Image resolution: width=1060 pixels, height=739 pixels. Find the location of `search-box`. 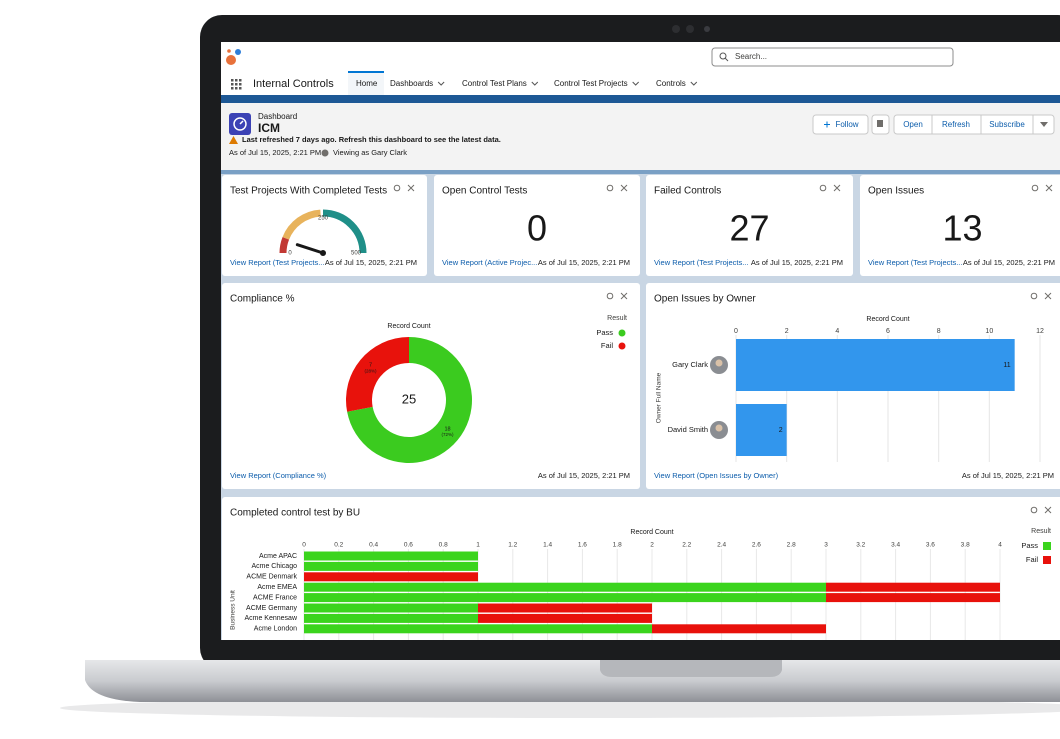

search-box is located at coordinates (832, 57).